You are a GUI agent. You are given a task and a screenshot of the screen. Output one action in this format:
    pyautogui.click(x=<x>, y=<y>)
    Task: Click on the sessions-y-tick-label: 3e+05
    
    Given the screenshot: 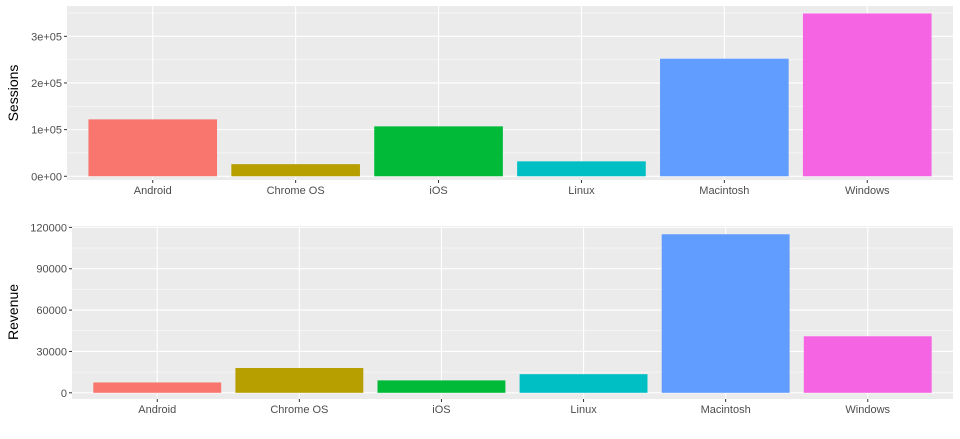 What is the action you would take?
    pyautogui.click(x=46, y=37)
    